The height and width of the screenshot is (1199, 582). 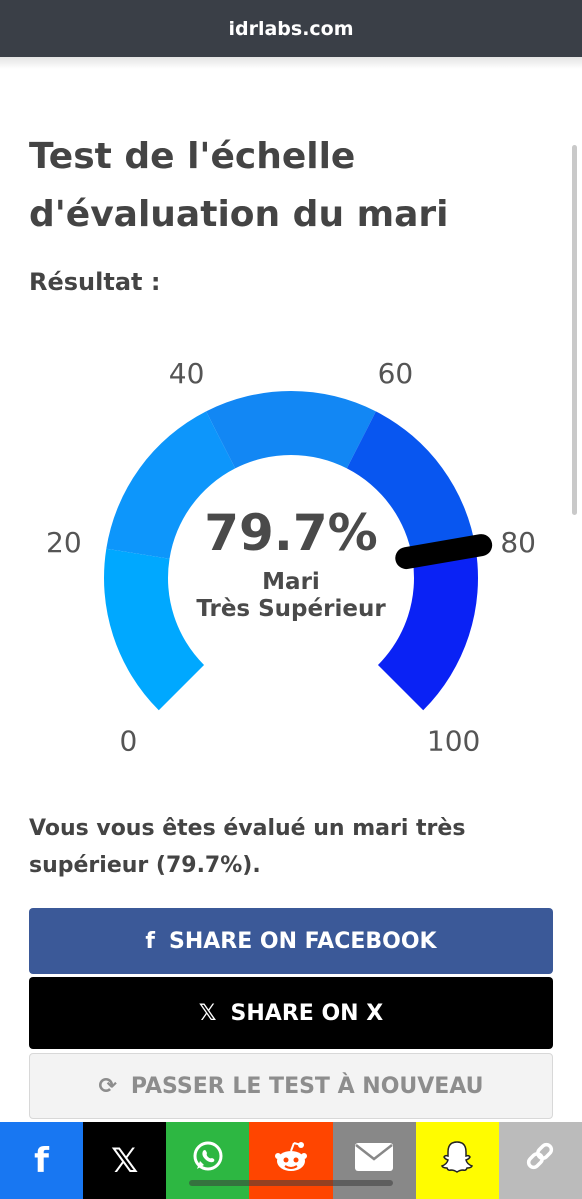 What do you see at coordinates (291, 582) in the screenshot?
I see `gauge-label-line1: Mari` at bounding box center [291, 582].